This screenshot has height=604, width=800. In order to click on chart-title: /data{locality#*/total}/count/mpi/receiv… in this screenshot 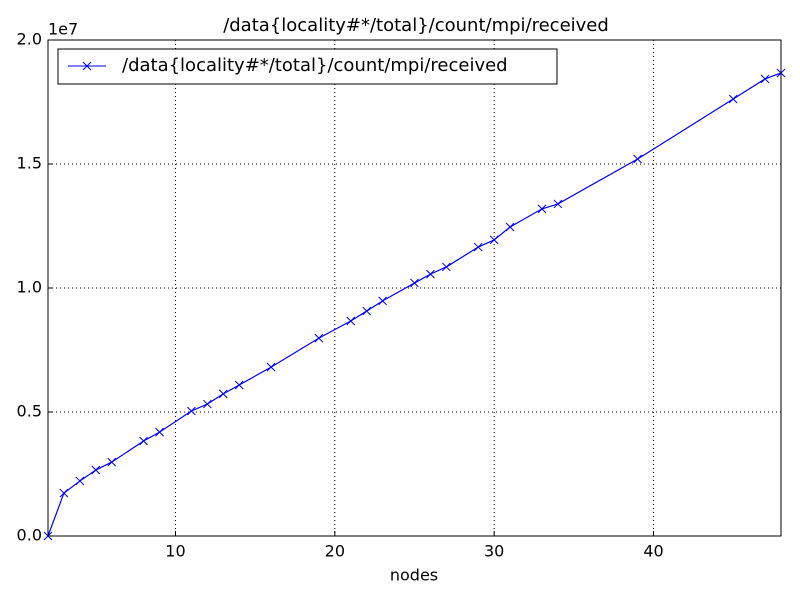, I will do `click(416, 25)`.